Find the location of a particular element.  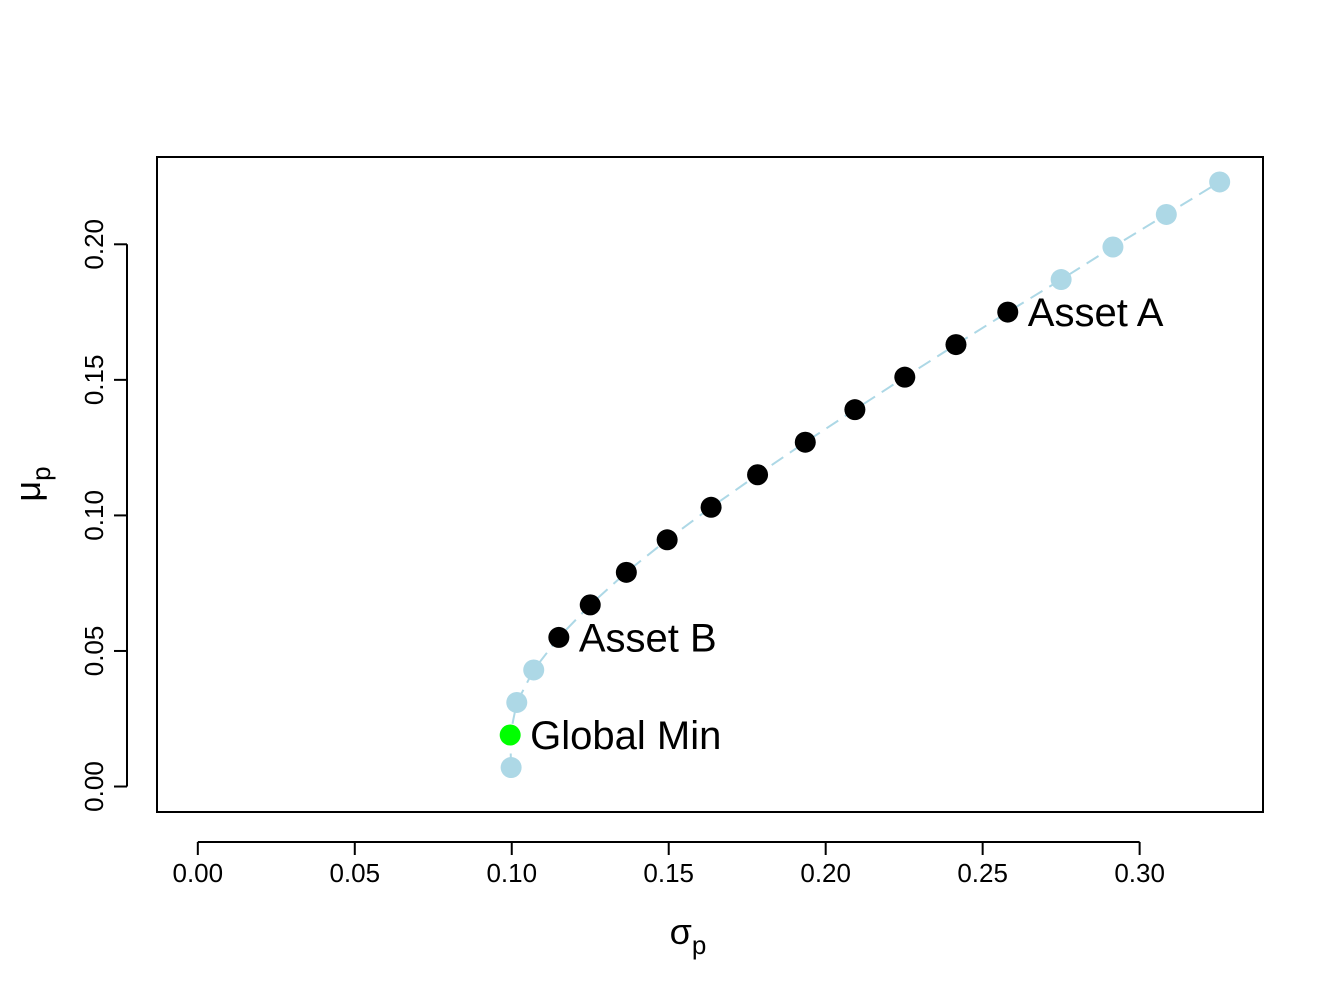

point-annotation: Global Min is located at coordinates (625, 736).